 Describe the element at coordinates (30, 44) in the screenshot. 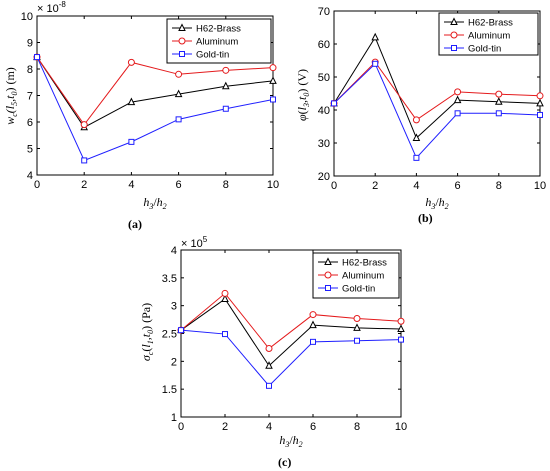

I see `y-tick-label: 9` at that location.